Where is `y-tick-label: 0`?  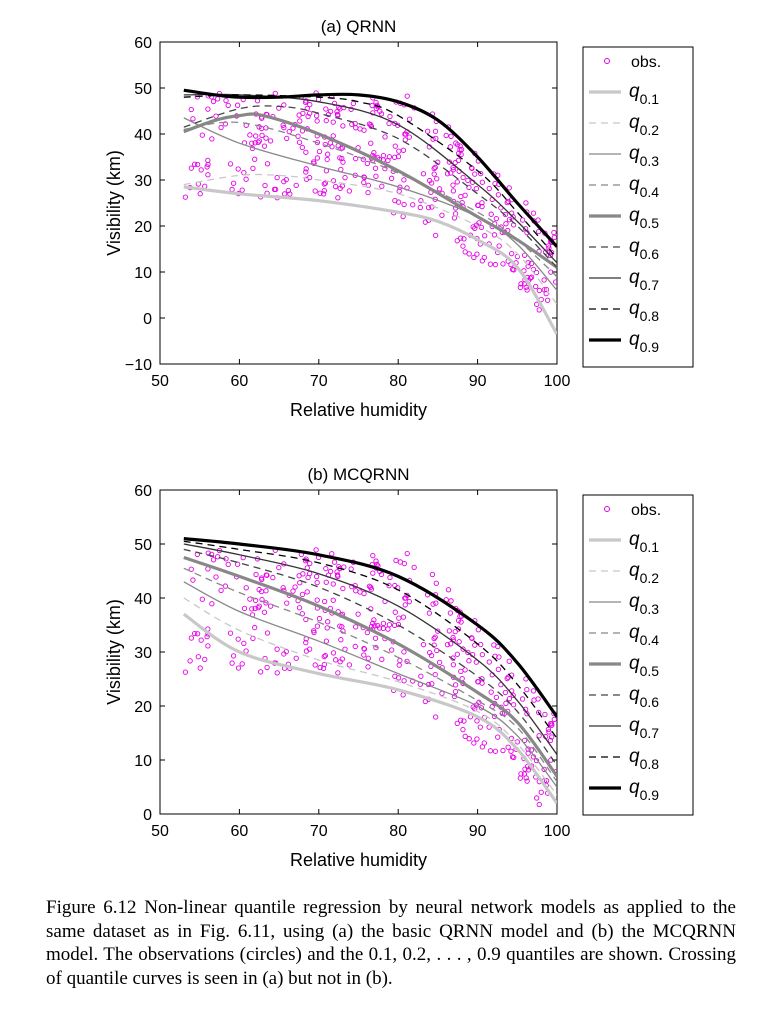 y-tick-label: 0 is located at coordinates (147, 815).